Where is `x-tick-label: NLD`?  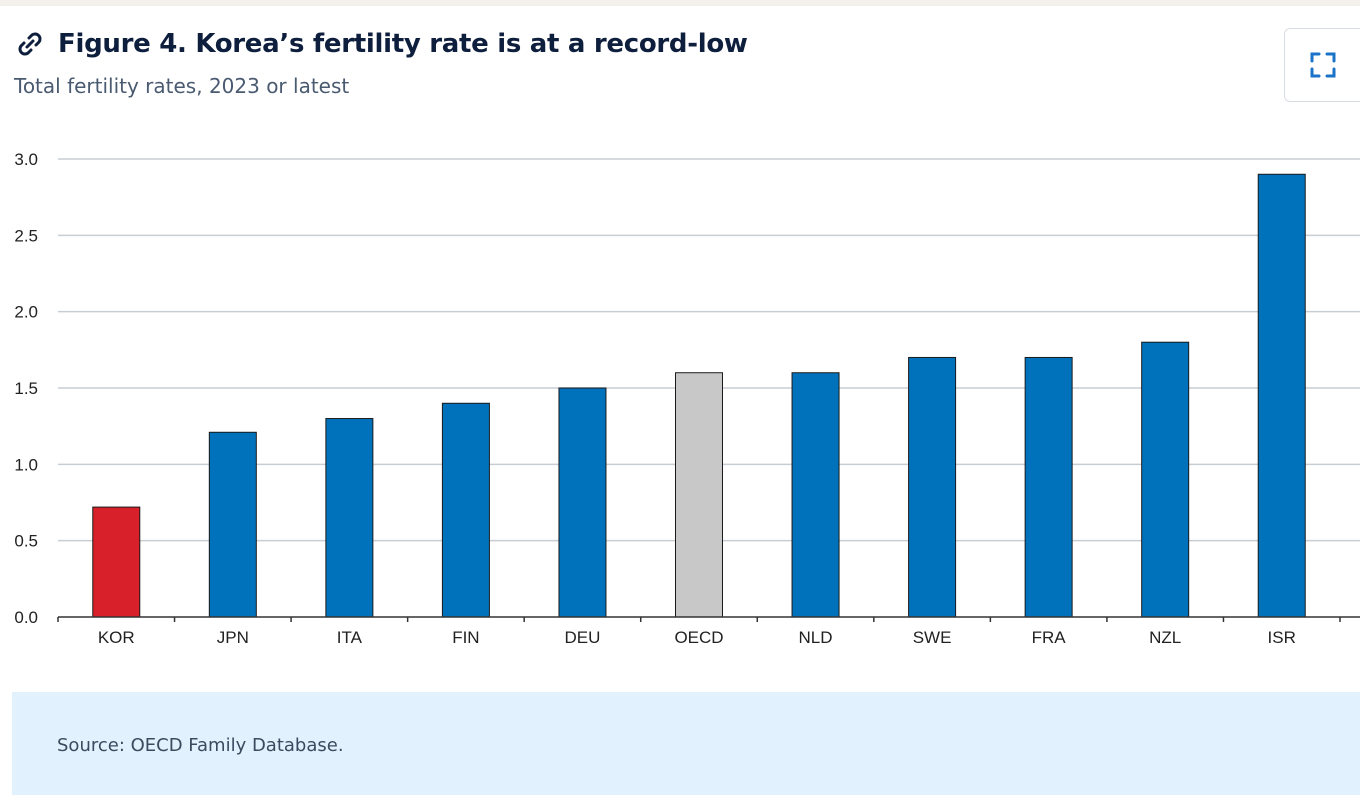 x-tick-label: NLD is located at coordinates (816, 637).